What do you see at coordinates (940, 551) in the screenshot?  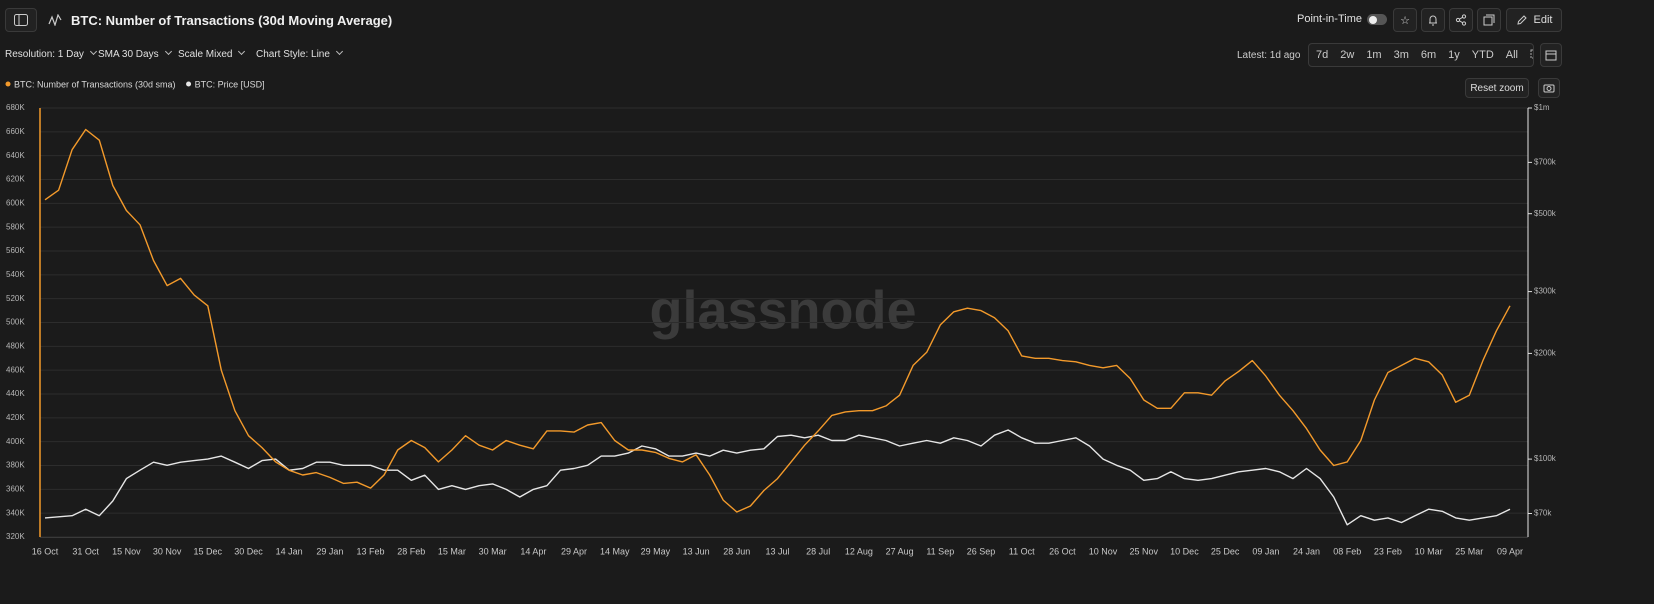 I see `x-tick-label: 11 Sep` at bounding box center [940, 551].